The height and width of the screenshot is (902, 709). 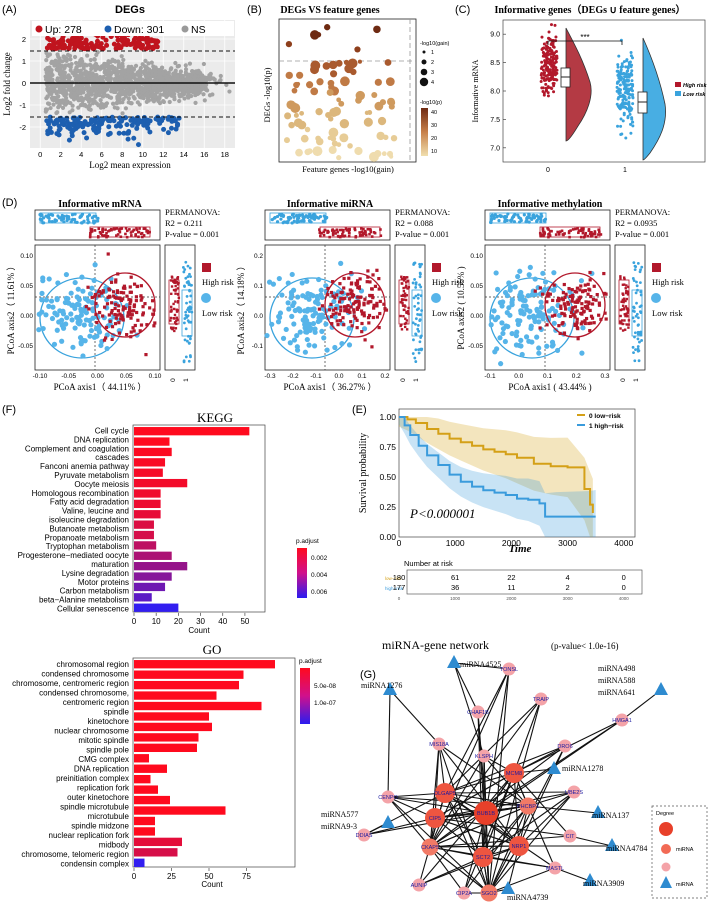 What do you see at coordinates (39, 29) in the screenshot?
I see `legend-up-marker` at bounding box center [39, 29].